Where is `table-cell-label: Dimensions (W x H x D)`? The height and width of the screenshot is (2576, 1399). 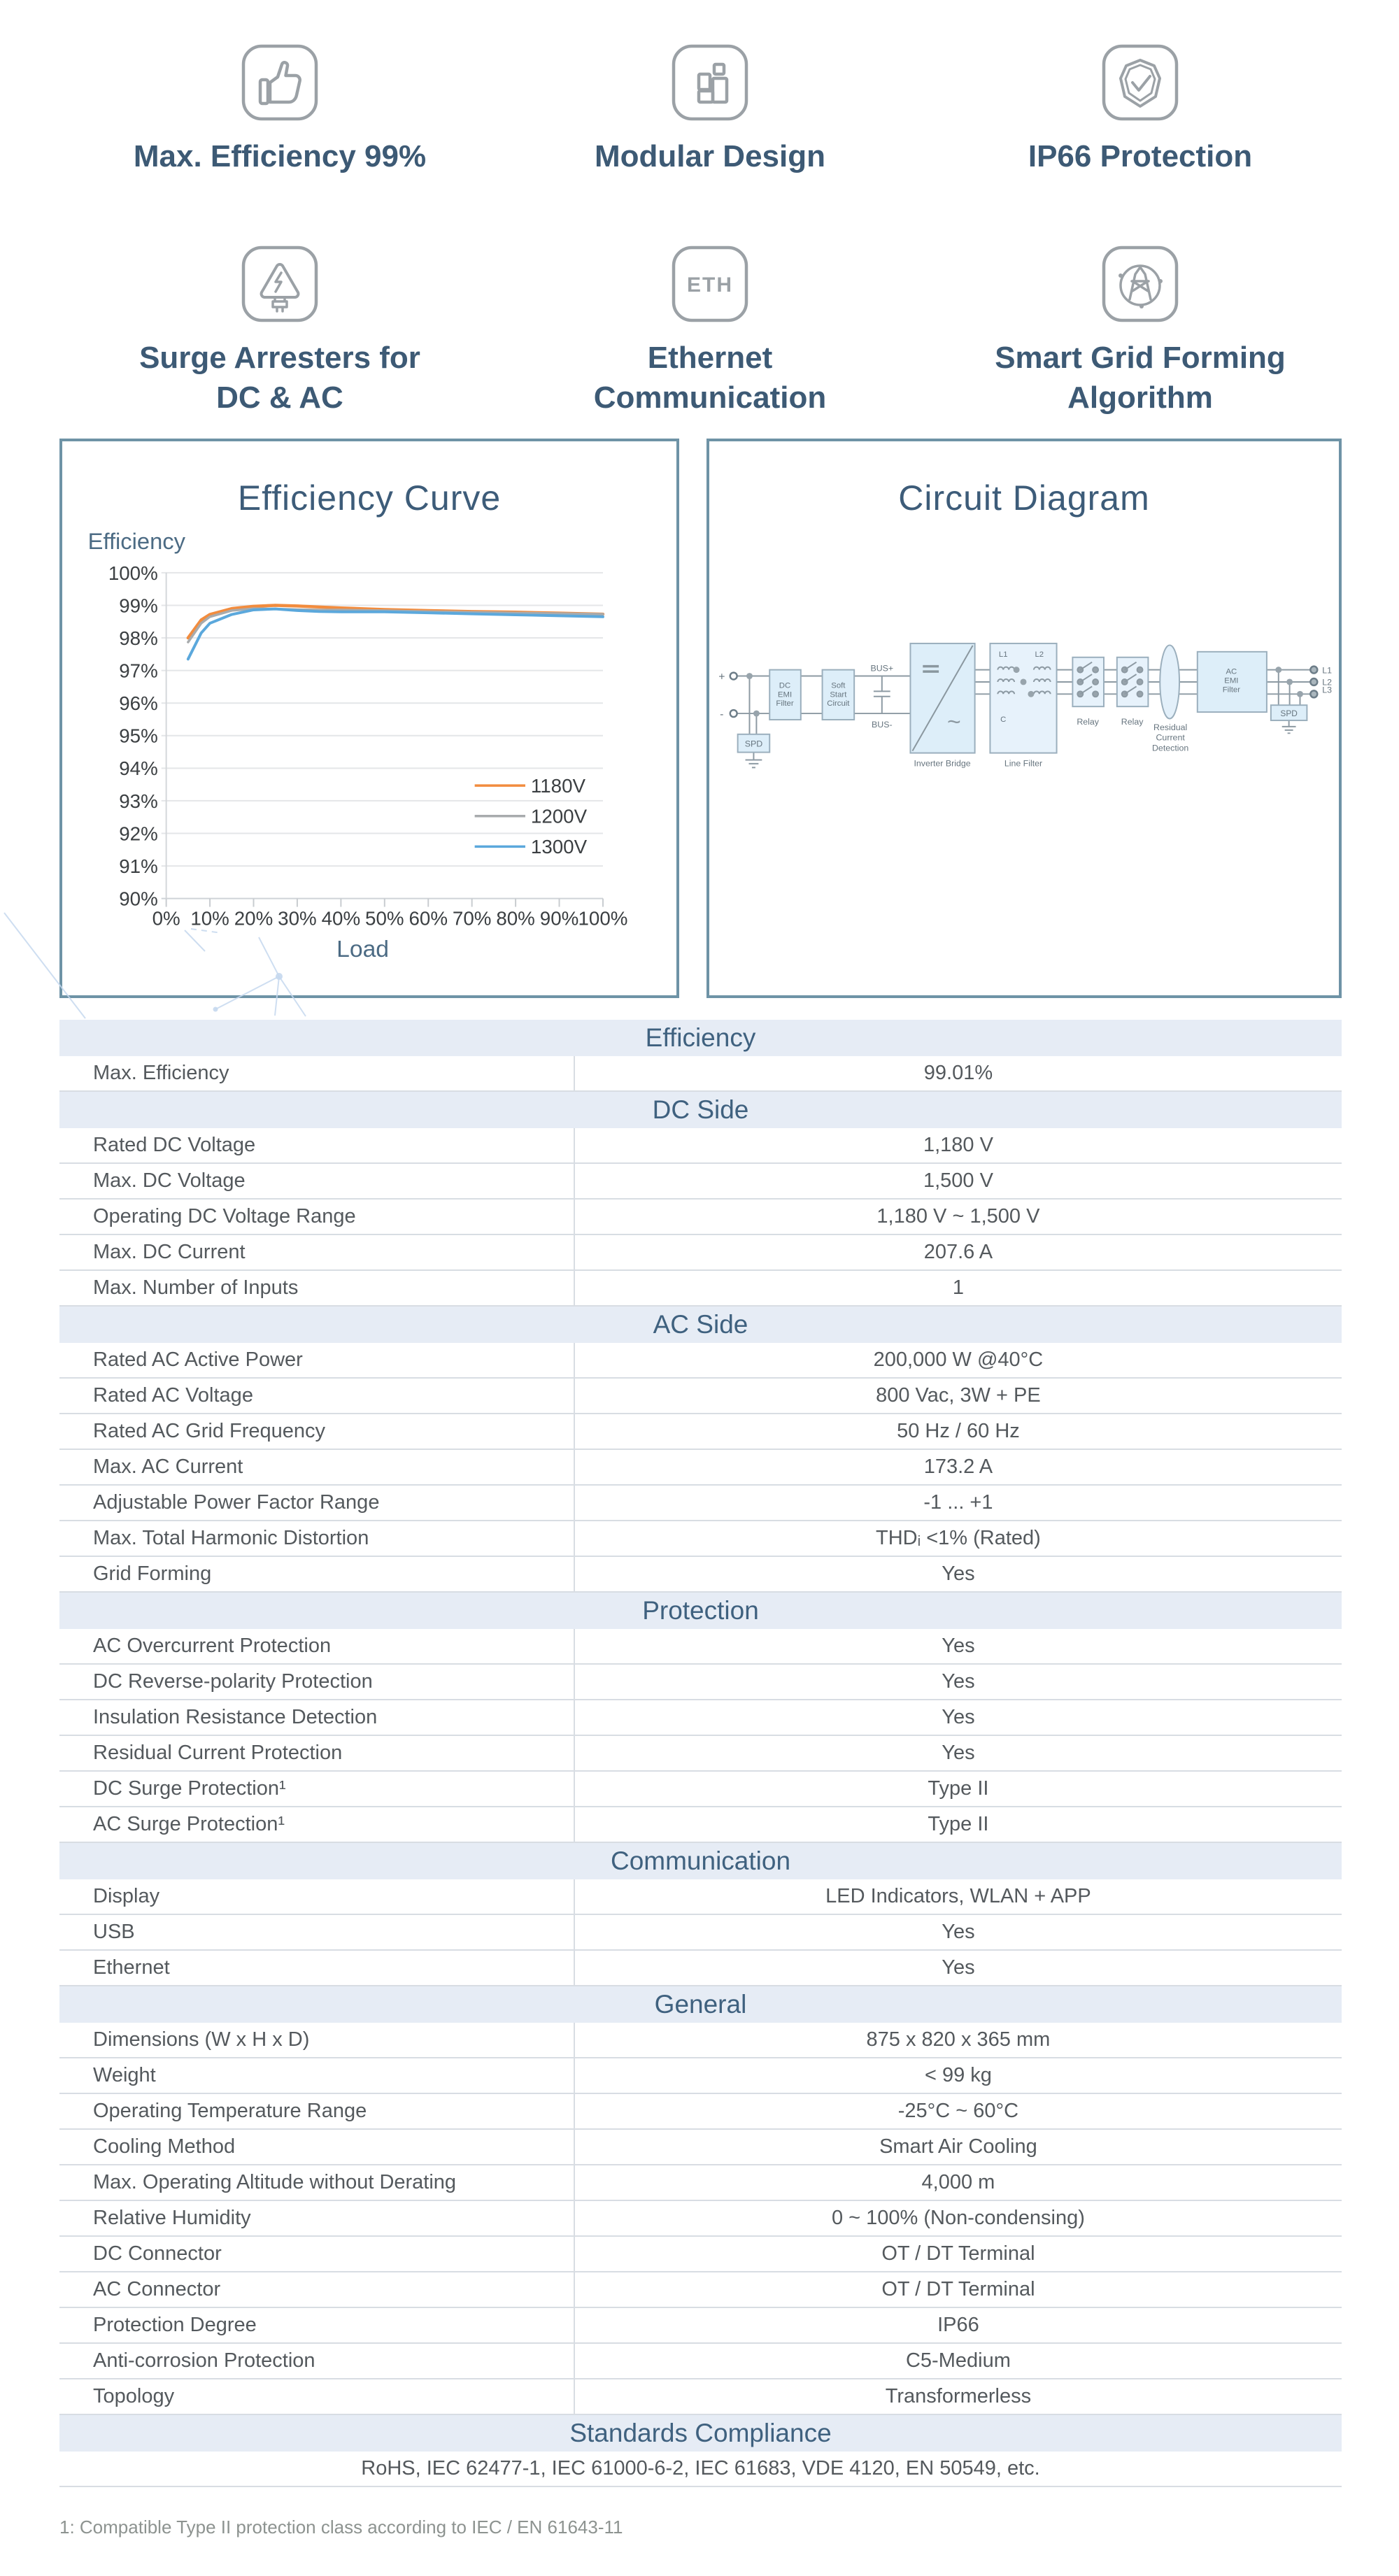
table-cell-label: Dimensions (W x H x D) is located at coordinates (317, 2040).